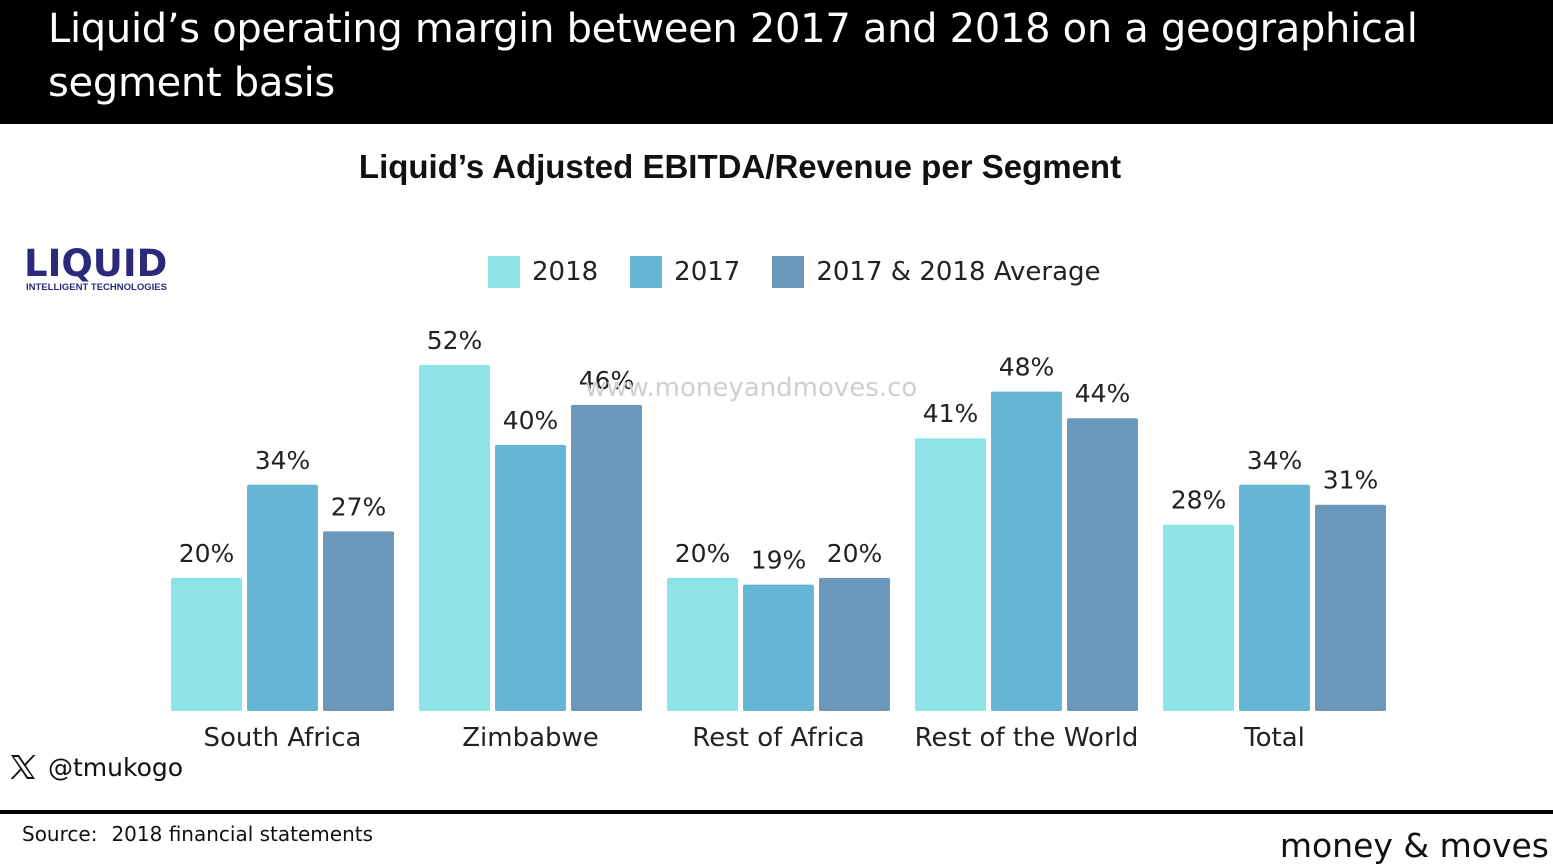  I want to click on source-label: Source:, so click(60, 834).